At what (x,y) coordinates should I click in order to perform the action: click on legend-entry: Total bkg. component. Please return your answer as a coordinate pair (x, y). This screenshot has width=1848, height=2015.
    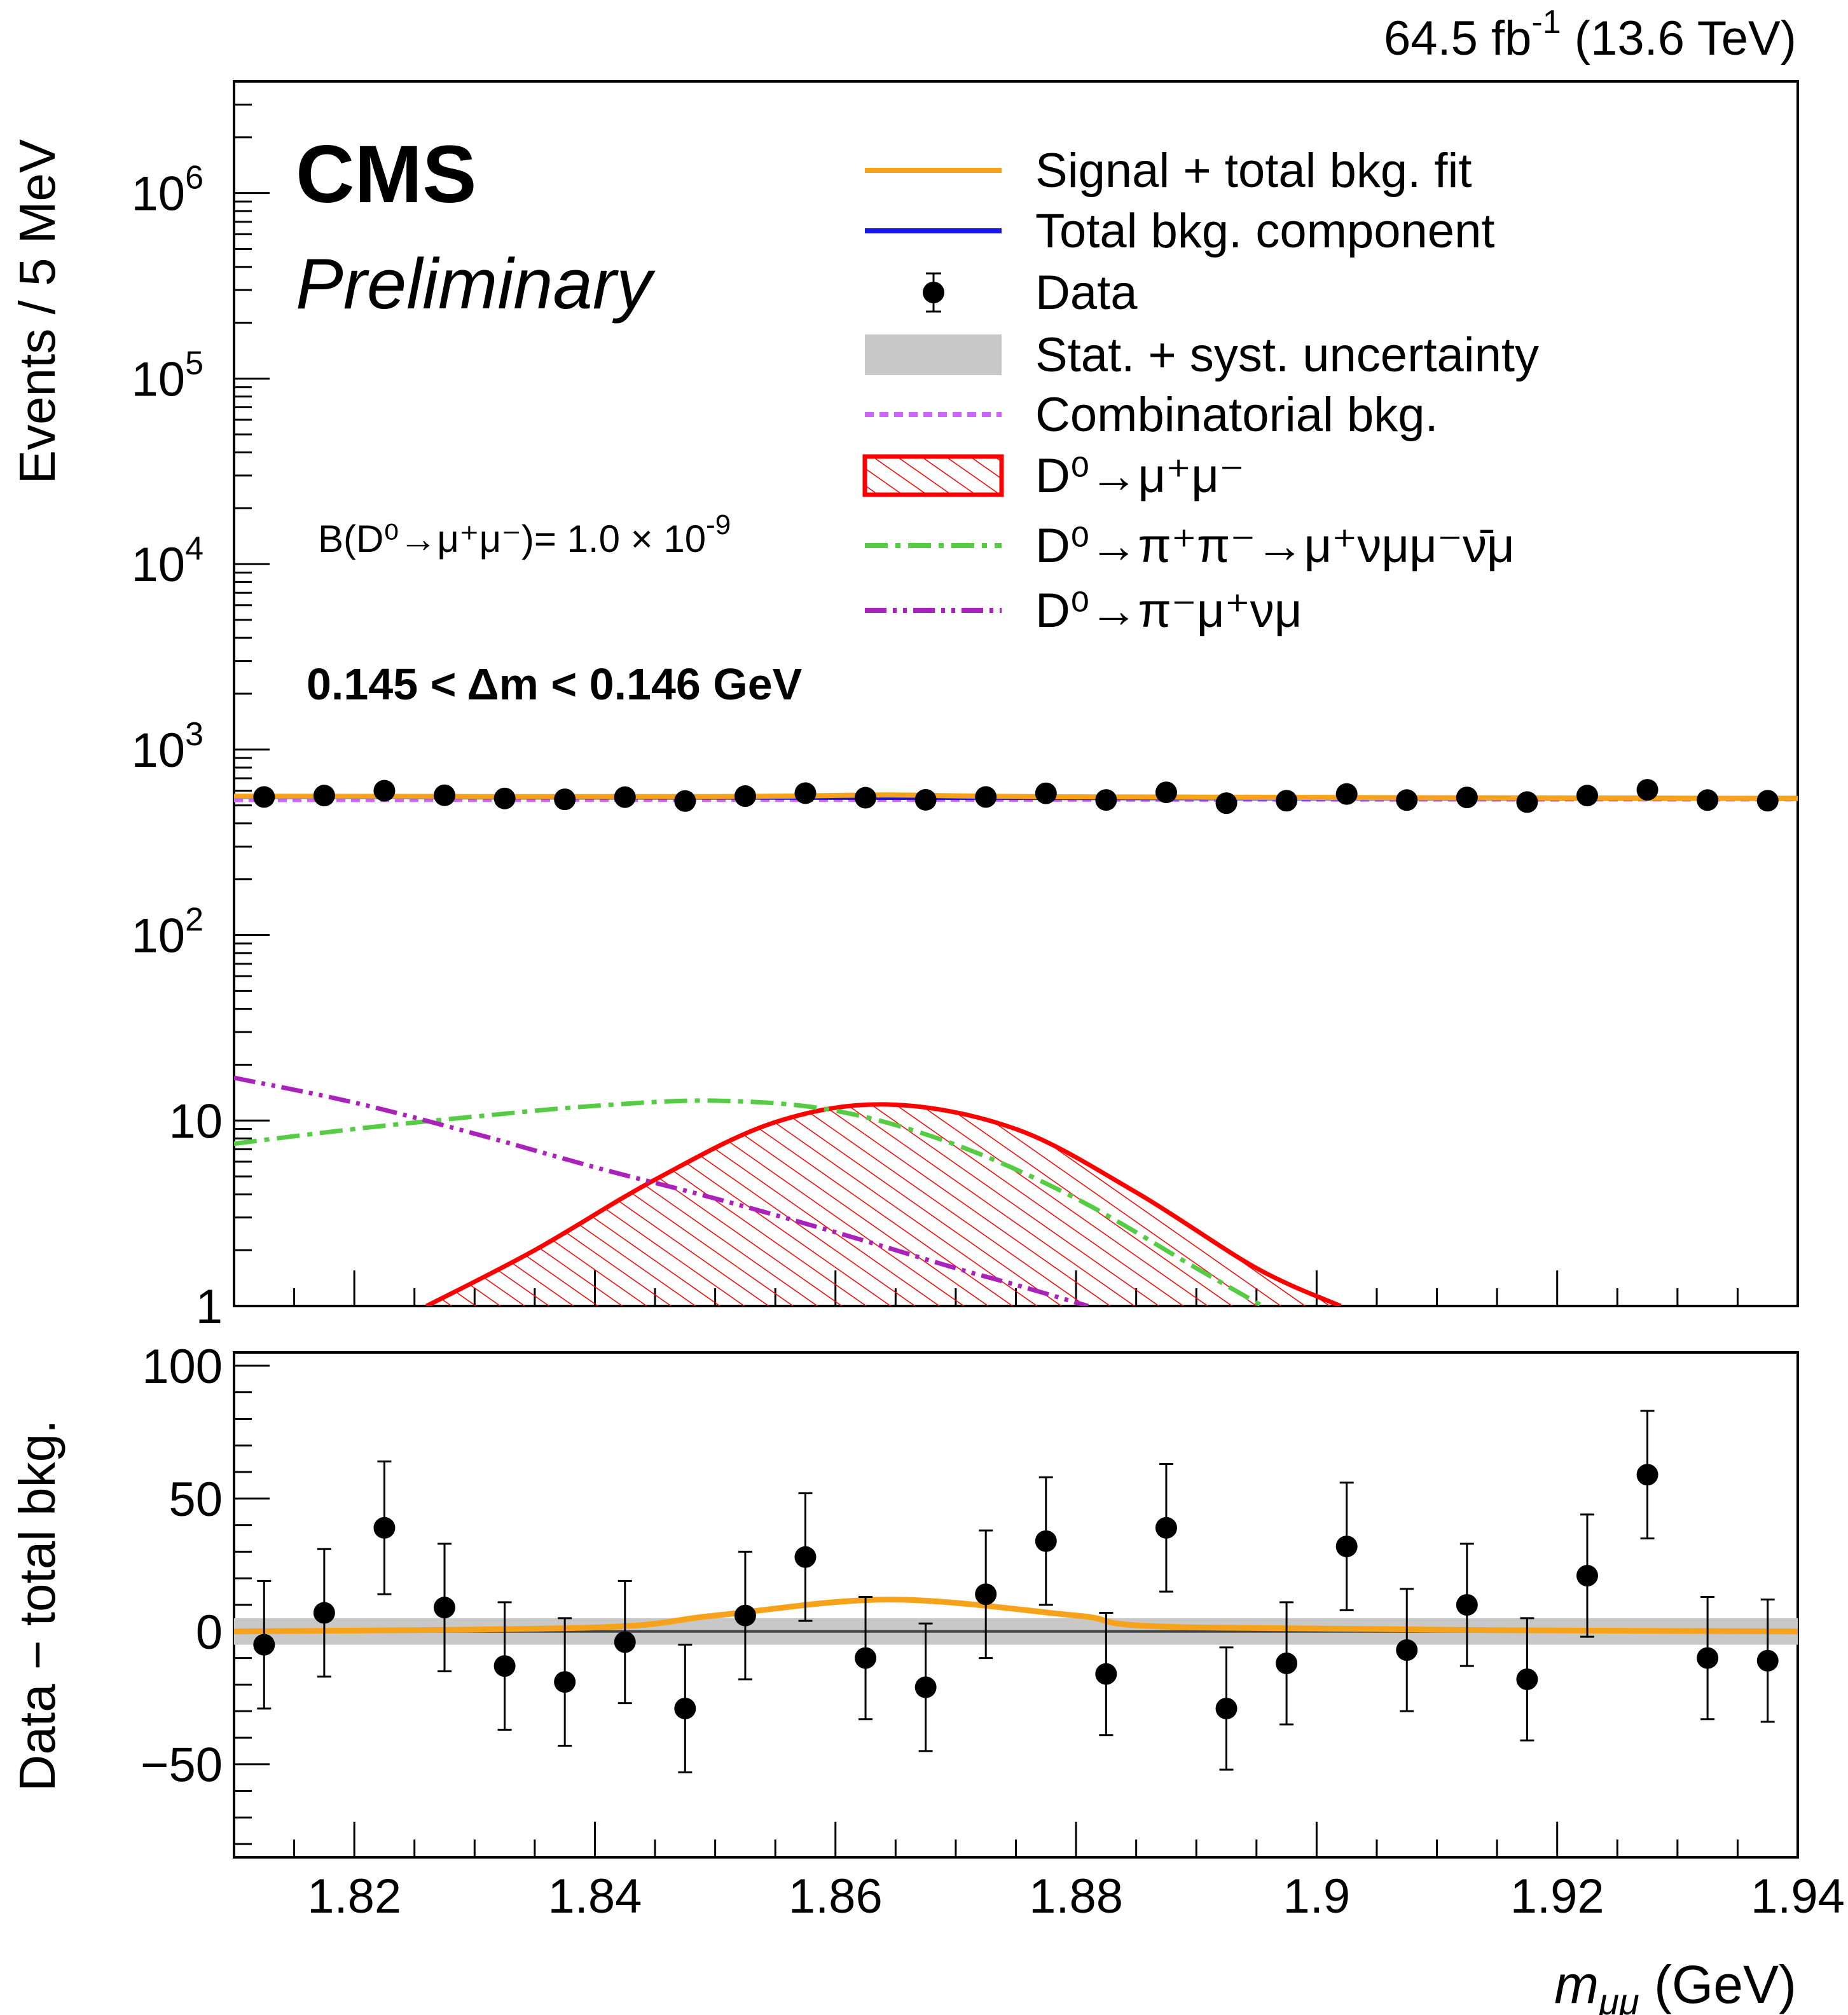
    Looking at the image, I should click on (1179, 231).